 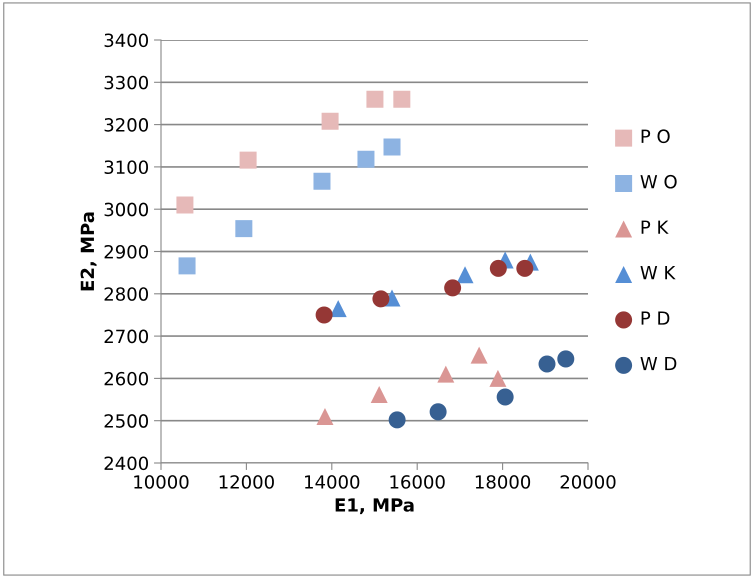 What do you see at coordinates (126, 251) in the screenshot?
I see `y-tick-label: 2900` at bounding box center [126, 251].